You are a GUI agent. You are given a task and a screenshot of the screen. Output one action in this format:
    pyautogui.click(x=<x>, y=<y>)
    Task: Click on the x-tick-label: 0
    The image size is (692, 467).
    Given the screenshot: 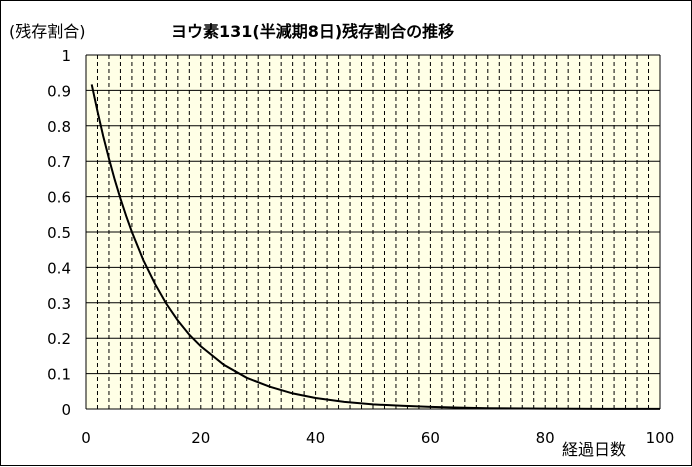 What is the action you would take?
    pyautogui.click(x=86, y=438)
    